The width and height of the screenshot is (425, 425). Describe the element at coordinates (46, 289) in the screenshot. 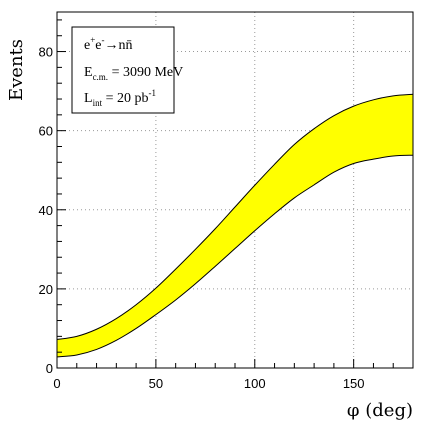

I see `y-tick-label: 20` at that location.